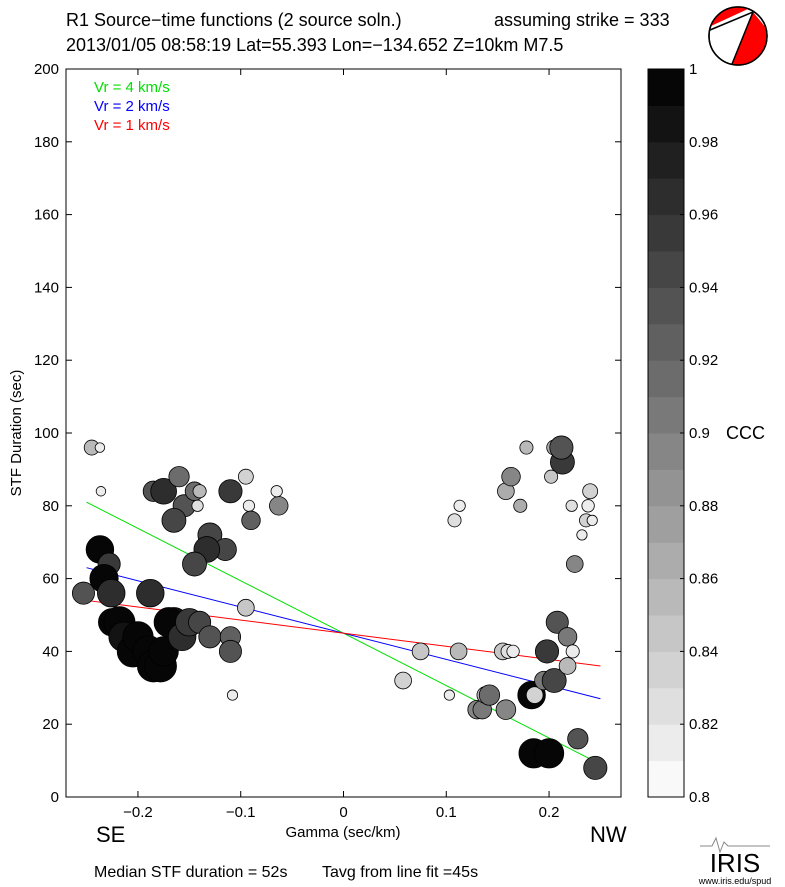 This screenshot has height=887, width=785. I want to click on iris-logo: IRIS www.iris.edu/spud, so click(735, 861).